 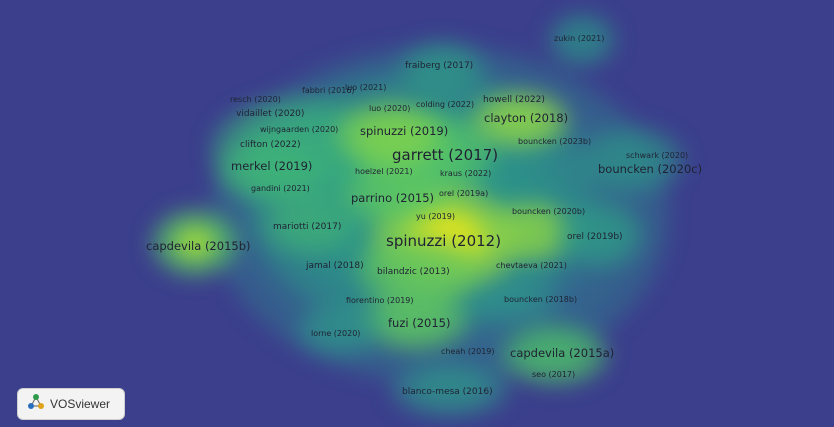 I want to click on item-label-vidaillet-2020: vidaillet (2020), so click(x=270, y=114).